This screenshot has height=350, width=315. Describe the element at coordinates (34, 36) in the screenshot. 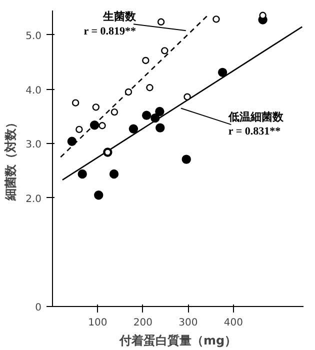

I see `y-tick-label: 5.0` at that location.